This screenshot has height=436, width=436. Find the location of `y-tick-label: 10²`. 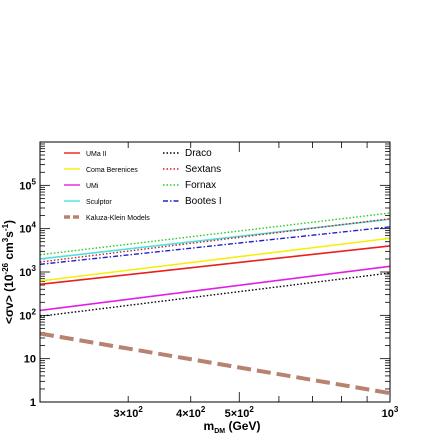

y-tick-label: 10² is located at coordinates (27, 314).